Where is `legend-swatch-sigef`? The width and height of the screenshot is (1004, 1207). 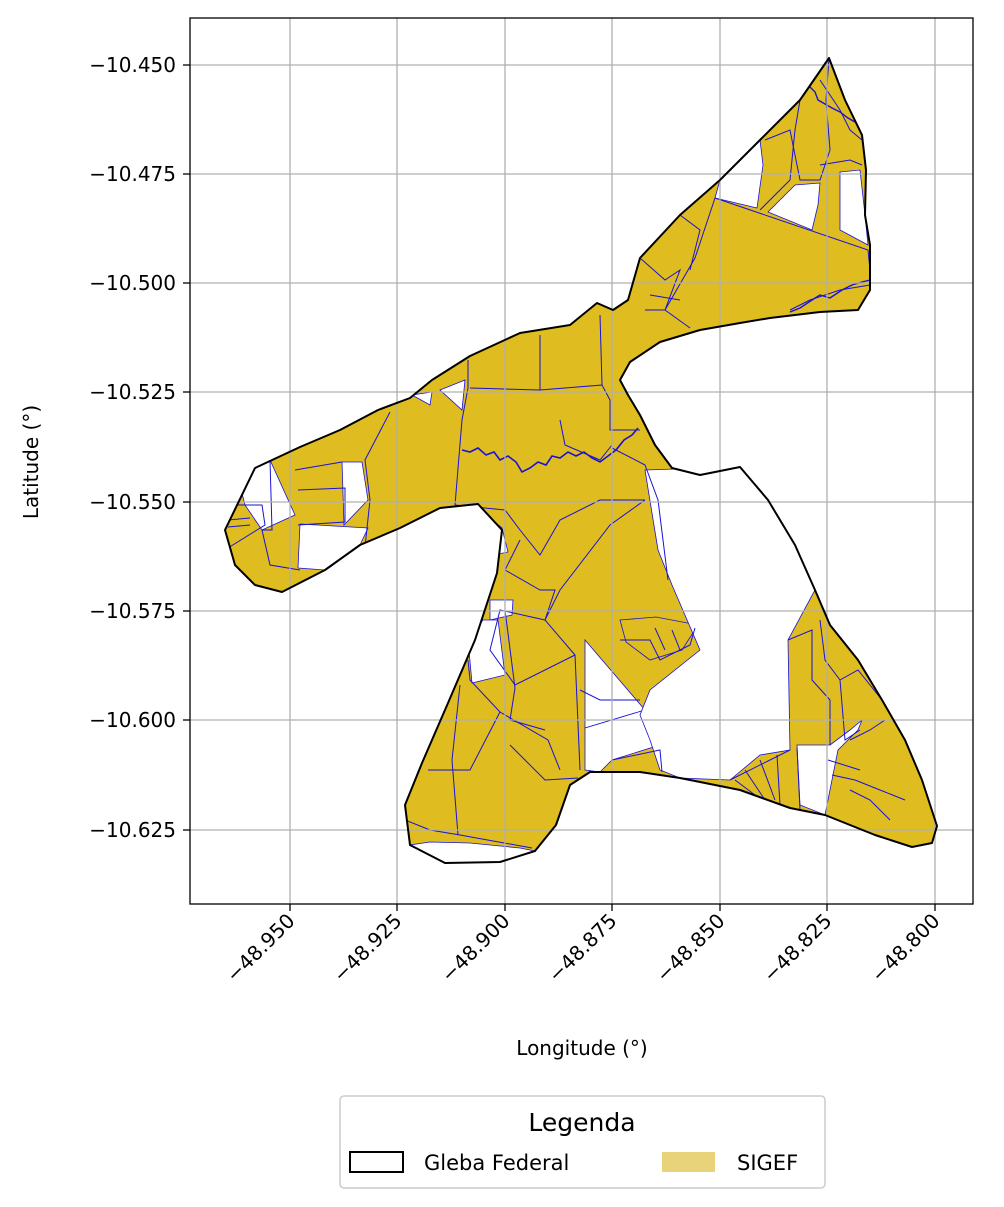
legend-swatch-sigef is located at coordinates (688, 1162).